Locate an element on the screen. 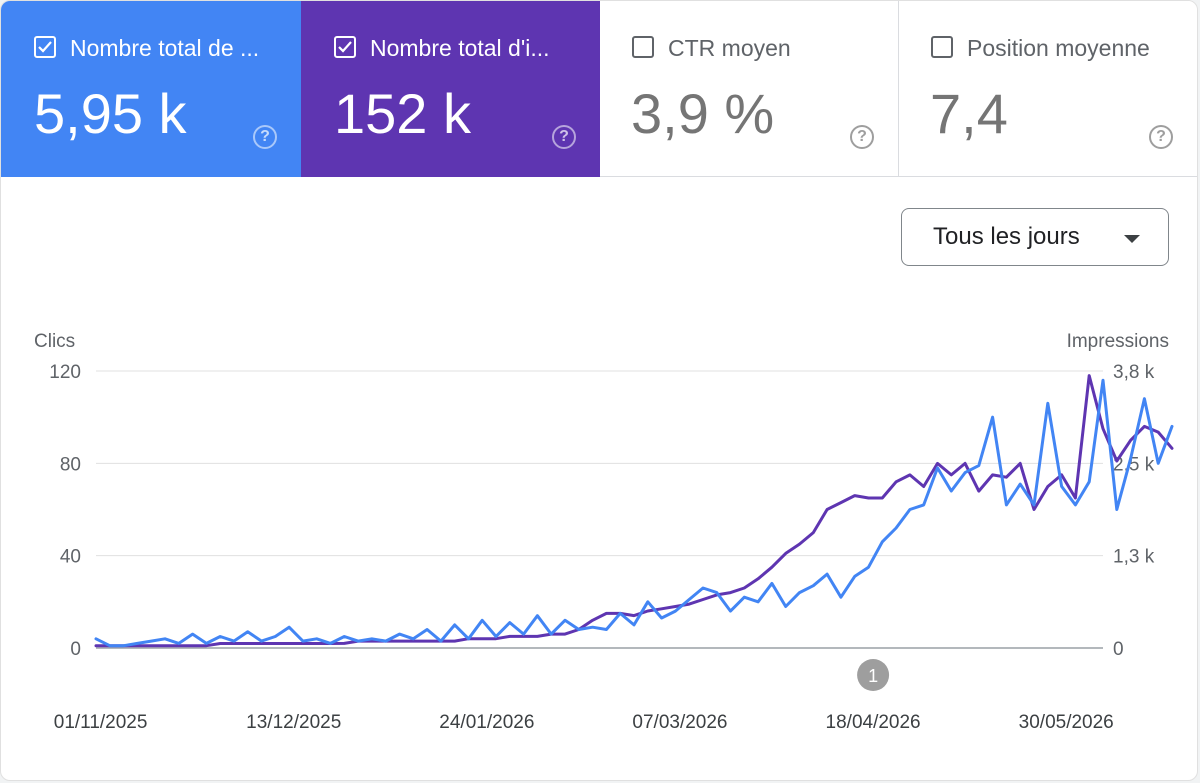  x-tick-label: 13/12/2025 is located at coordinates (293, 722).